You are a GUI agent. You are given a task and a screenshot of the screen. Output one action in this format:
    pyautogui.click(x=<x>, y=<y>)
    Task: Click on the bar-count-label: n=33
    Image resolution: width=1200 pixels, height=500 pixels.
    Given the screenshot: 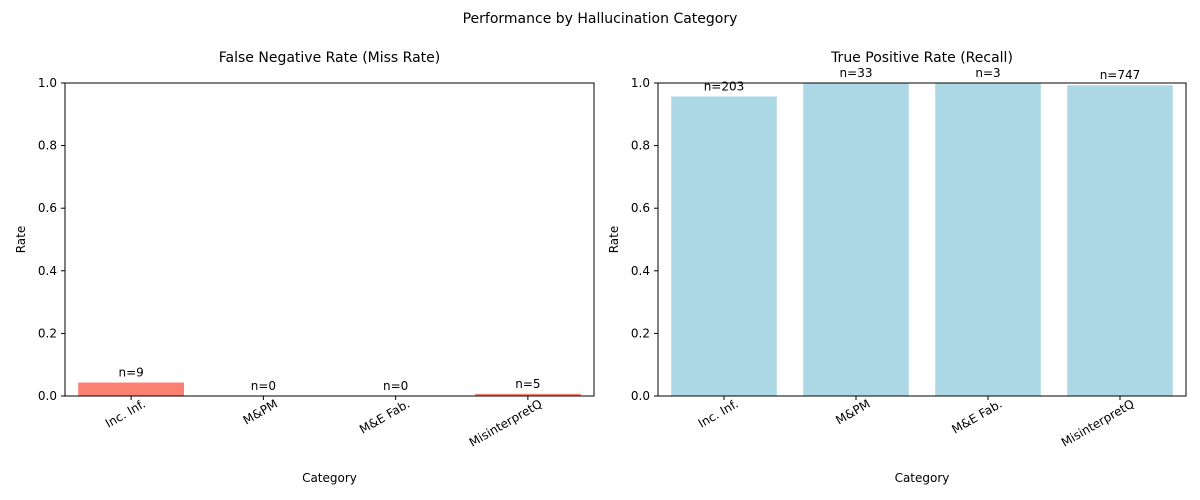 What is the action you would take?
    pyautogui.click(x=856, y=73)
    